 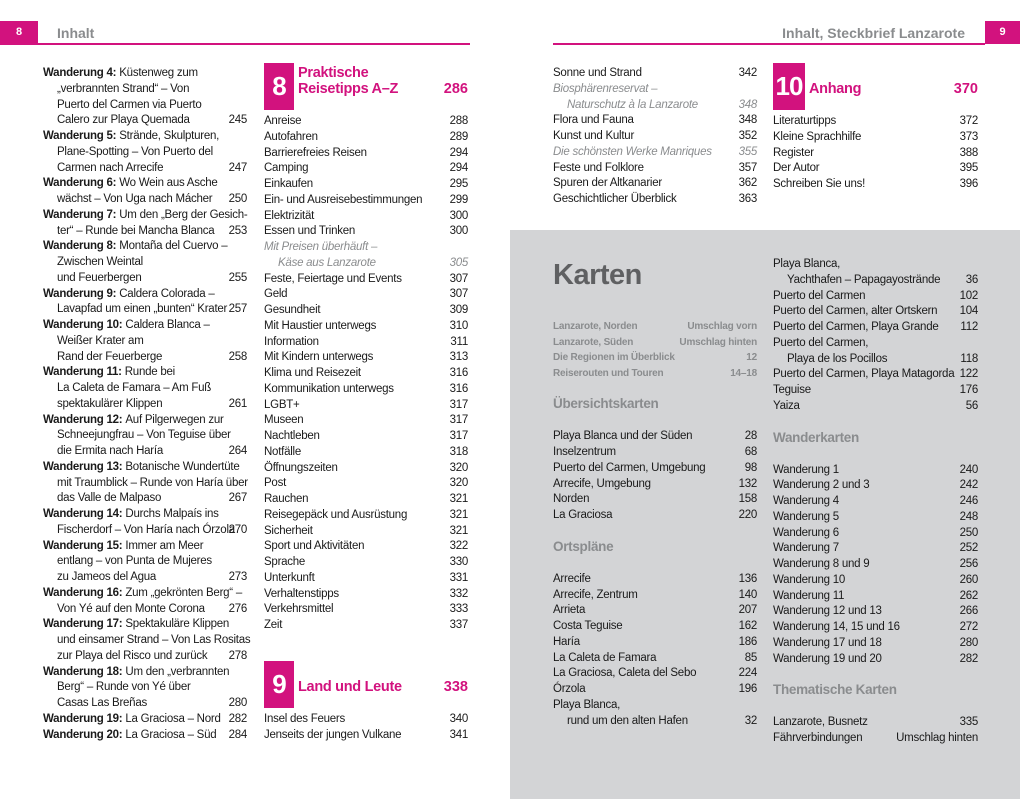 I want to click on cover-name: Lanzarote, Süden, so click(x=593, y=342).